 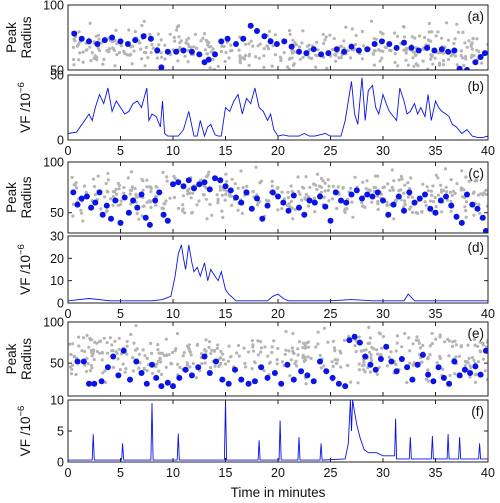 What do you see at coordinates (57, 237) in the screenshot?
I see `y-tick-label: 30` at bounding box center [57, 237].